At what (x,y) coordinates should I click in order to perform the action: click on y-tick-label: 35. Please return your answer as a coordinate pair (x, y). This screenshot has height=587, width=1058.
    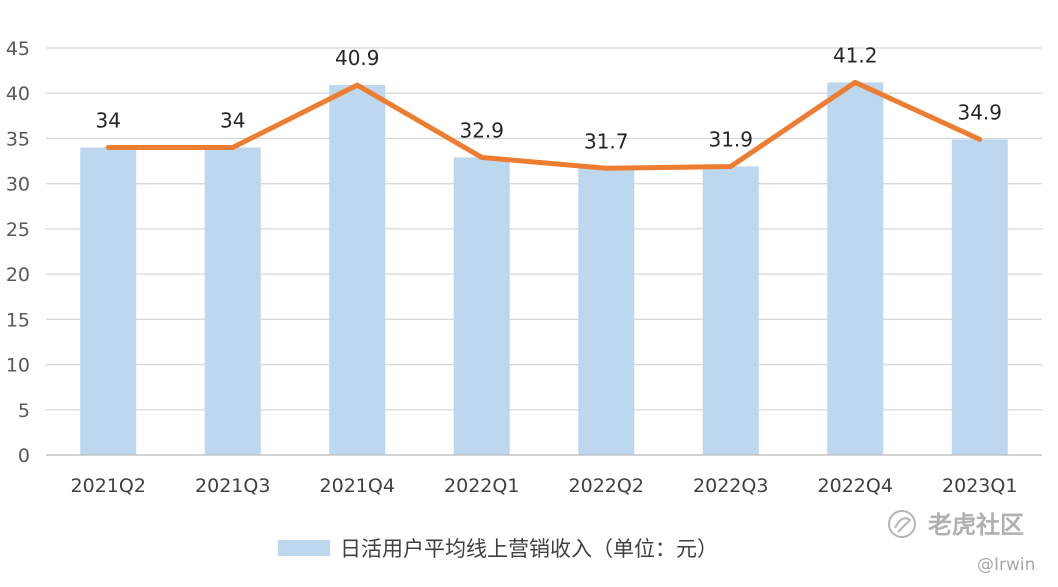
    Looking at the image, I should click on (18, 139).